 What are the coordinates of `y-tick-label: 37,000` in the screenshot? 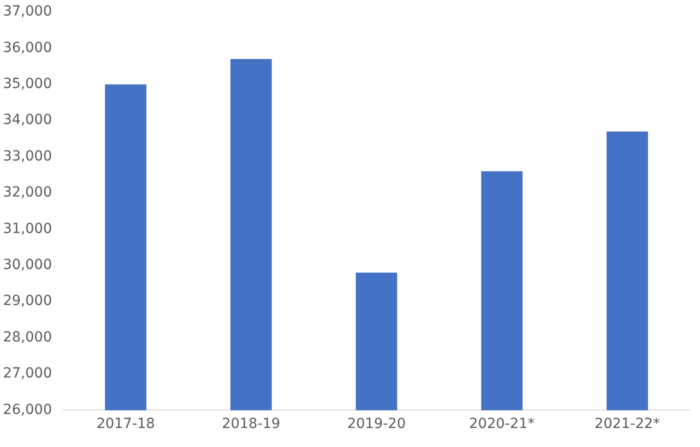 It's located at (27, 12).